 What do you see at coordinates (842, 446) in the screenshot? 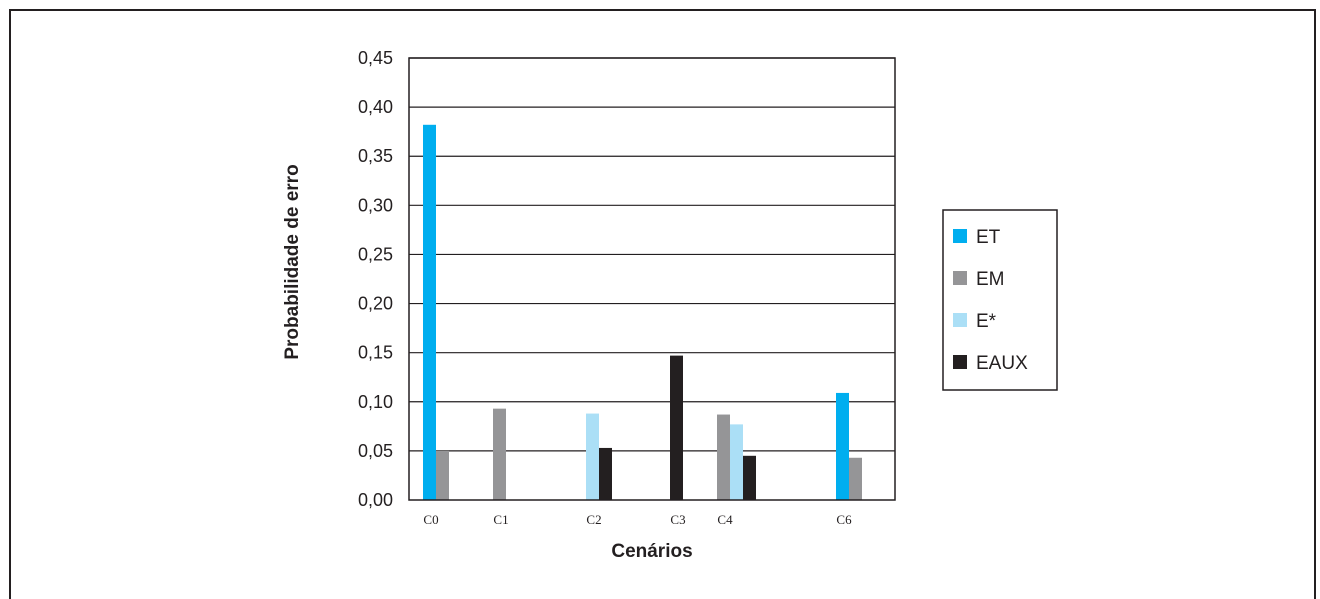
I see `bar-et-c6` at bounding box center [842, 446].